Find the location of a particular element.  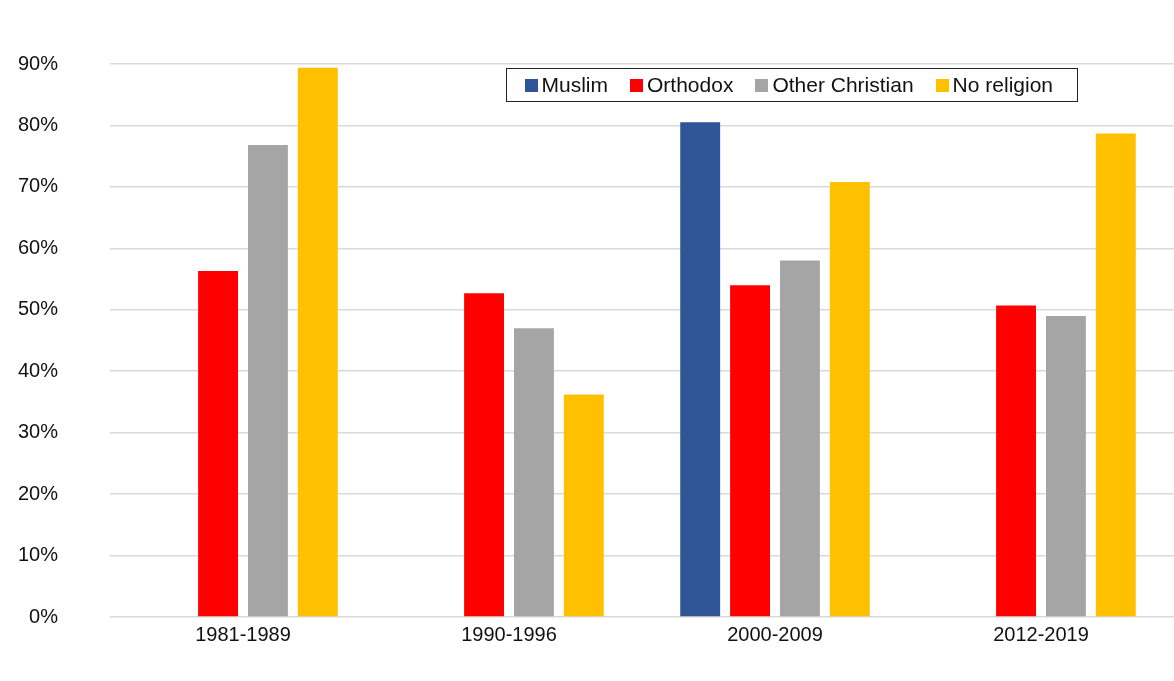

legend-label: Muslim is located at coordinates (574, 85).